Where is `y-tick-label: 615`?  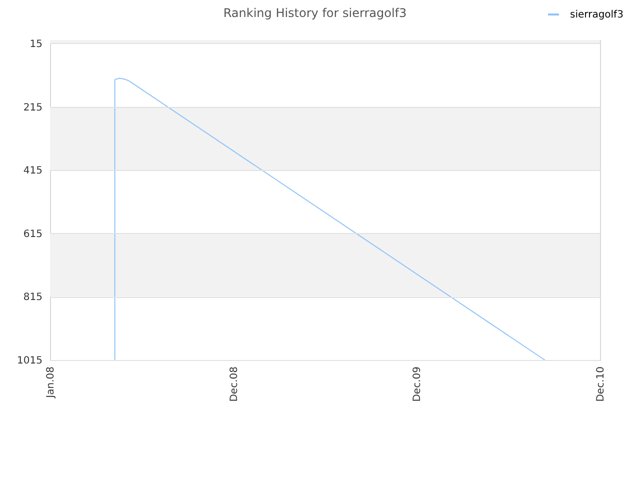 y-tick-label: 615 is located at coordinates (32, 234).